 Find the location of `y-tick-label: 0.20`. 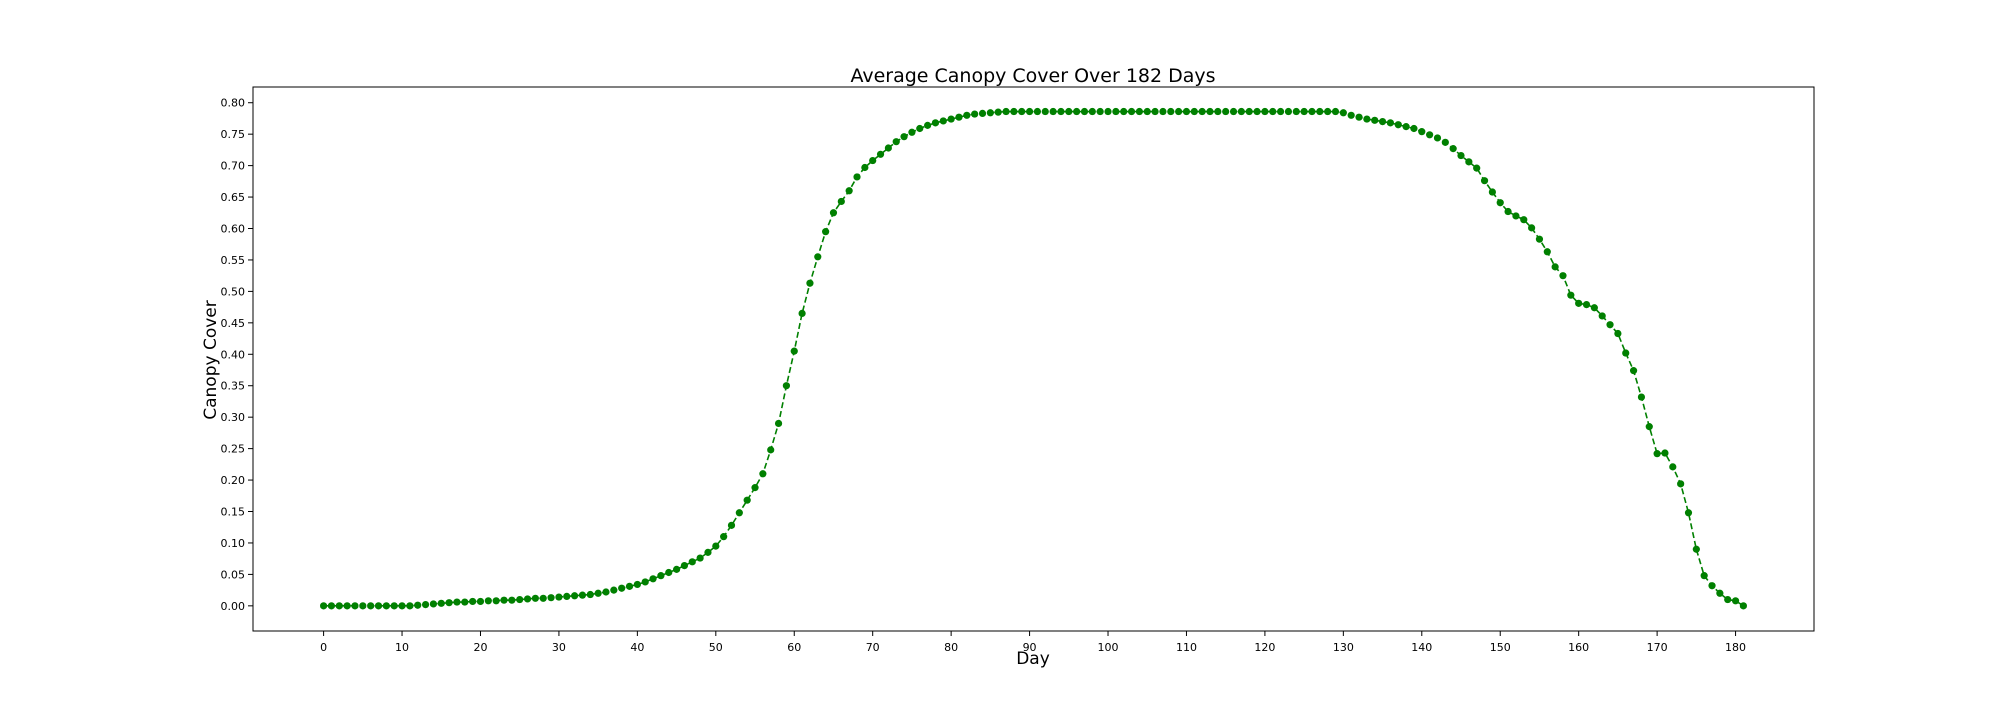

y-tick-label: 0.20 is located at coordinates (233, 480).